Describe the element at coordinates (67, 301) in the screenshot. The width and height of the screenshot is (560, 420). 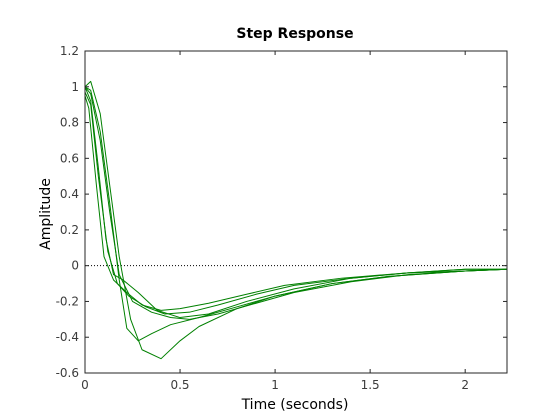
I see `y-tick-label: -0.2` at that location.